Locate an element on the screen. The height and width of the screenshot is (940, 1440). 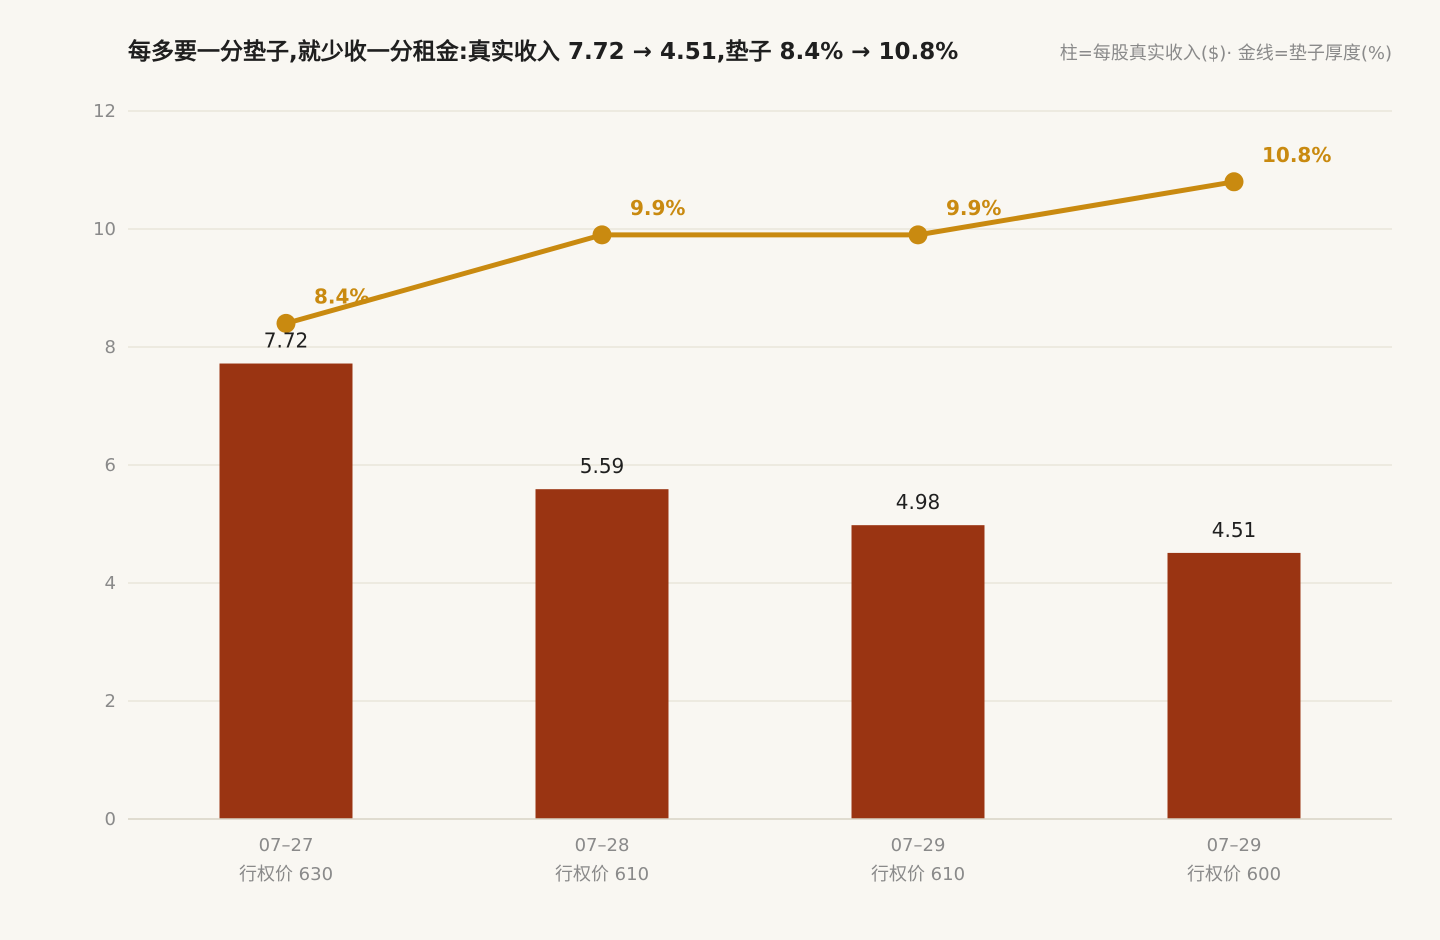
y-tick-label: 4 is located at coordinates (110, 583).